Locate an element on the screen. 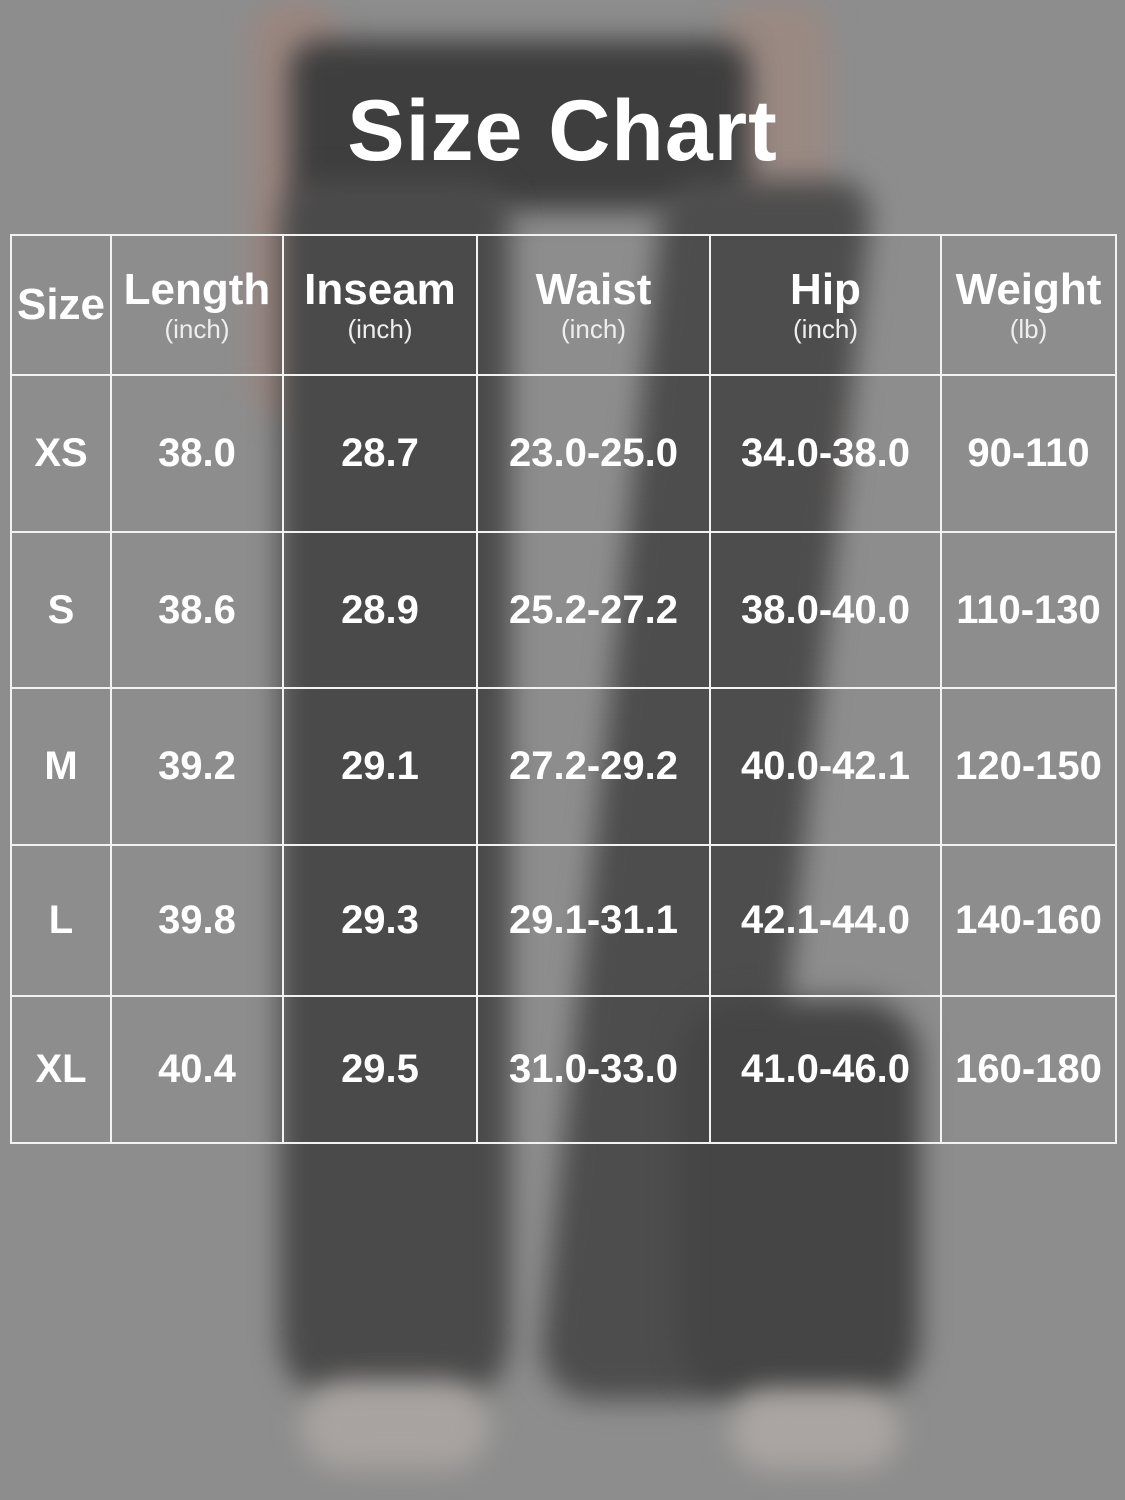  header-length: Length (inch) is located at coordinates (197, 305).